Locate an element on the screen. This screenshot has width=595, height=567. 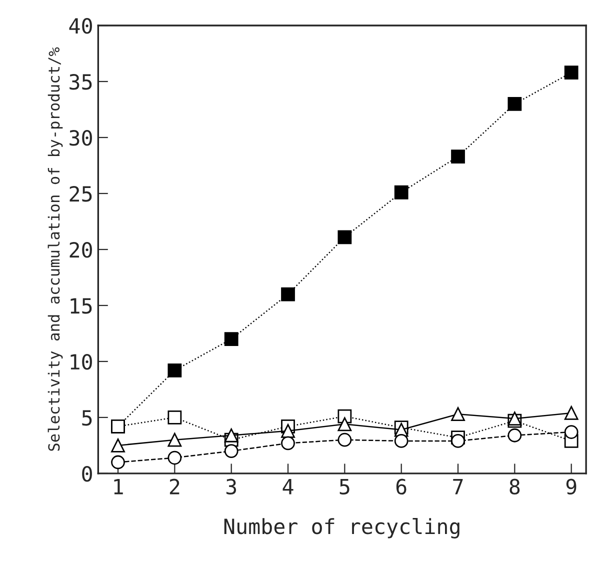
x-tick-label: 1 is located at coordinates (118, 486).